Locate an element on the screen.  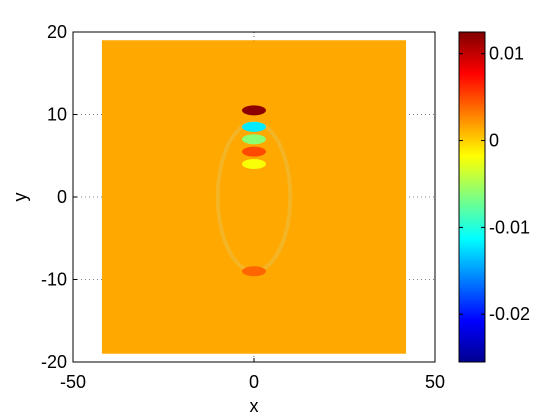
y-tick-label: 10 is located at coordinates (57, 115).